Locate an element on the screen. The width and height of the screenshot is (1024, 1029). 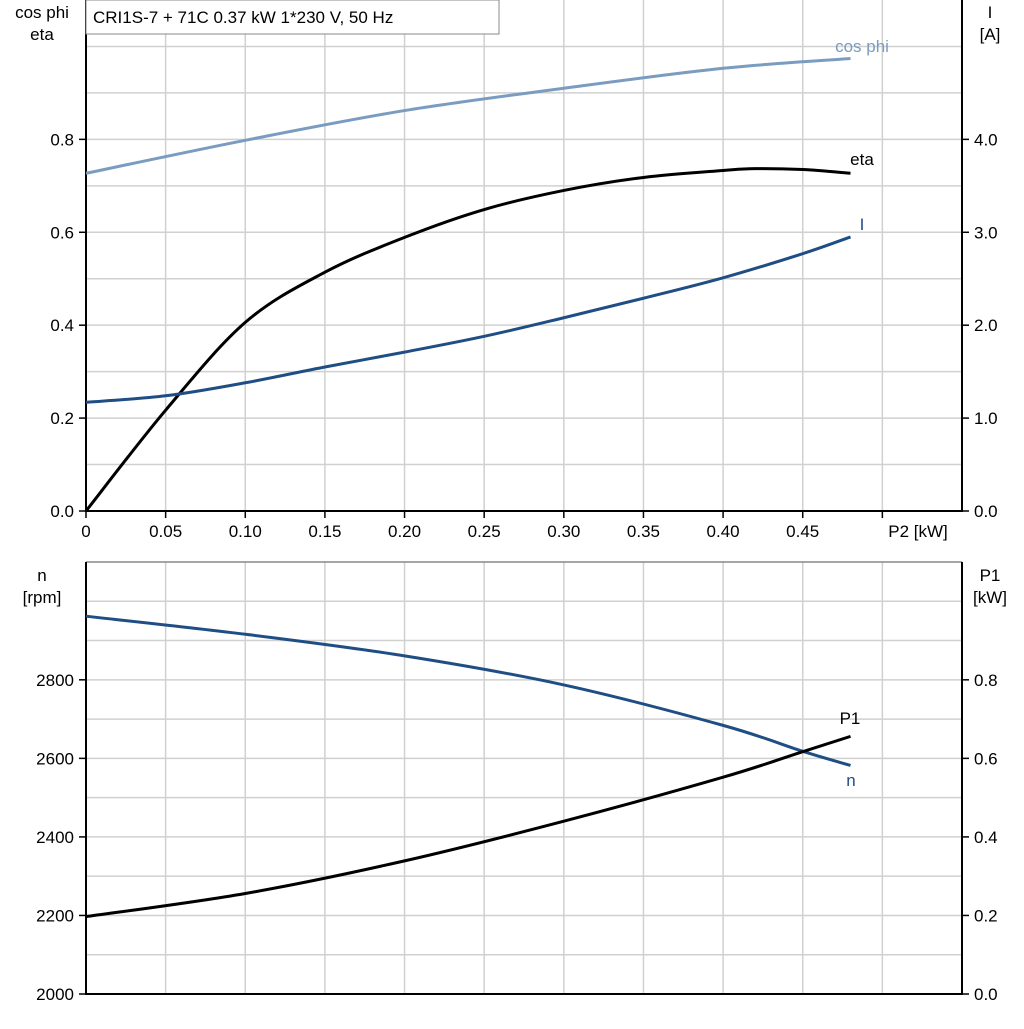
y-right-axis-label: [kW] is located at coordinates (990, 597).